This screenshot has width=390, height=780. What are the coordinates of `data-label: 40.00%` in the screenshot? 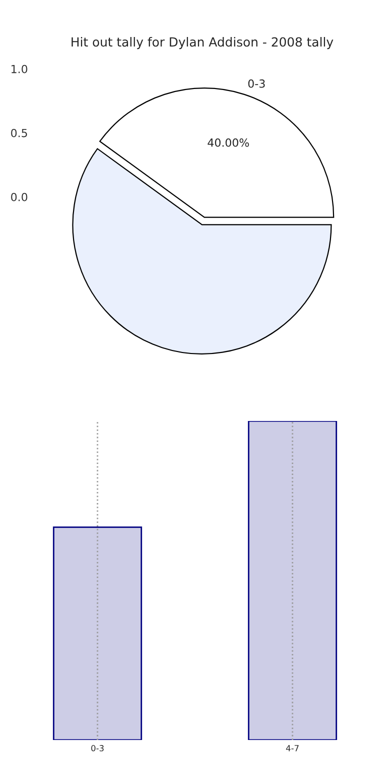 It's located at (228, 142).